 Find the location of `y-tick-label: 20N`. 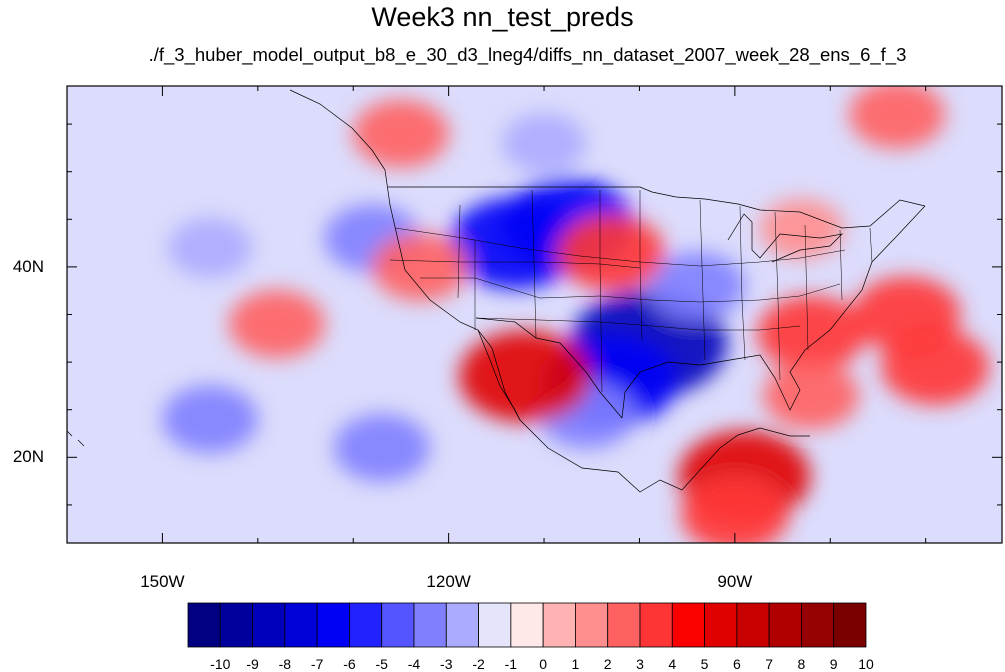

y-tick-label: 20N is located at coordinates (28, 457).